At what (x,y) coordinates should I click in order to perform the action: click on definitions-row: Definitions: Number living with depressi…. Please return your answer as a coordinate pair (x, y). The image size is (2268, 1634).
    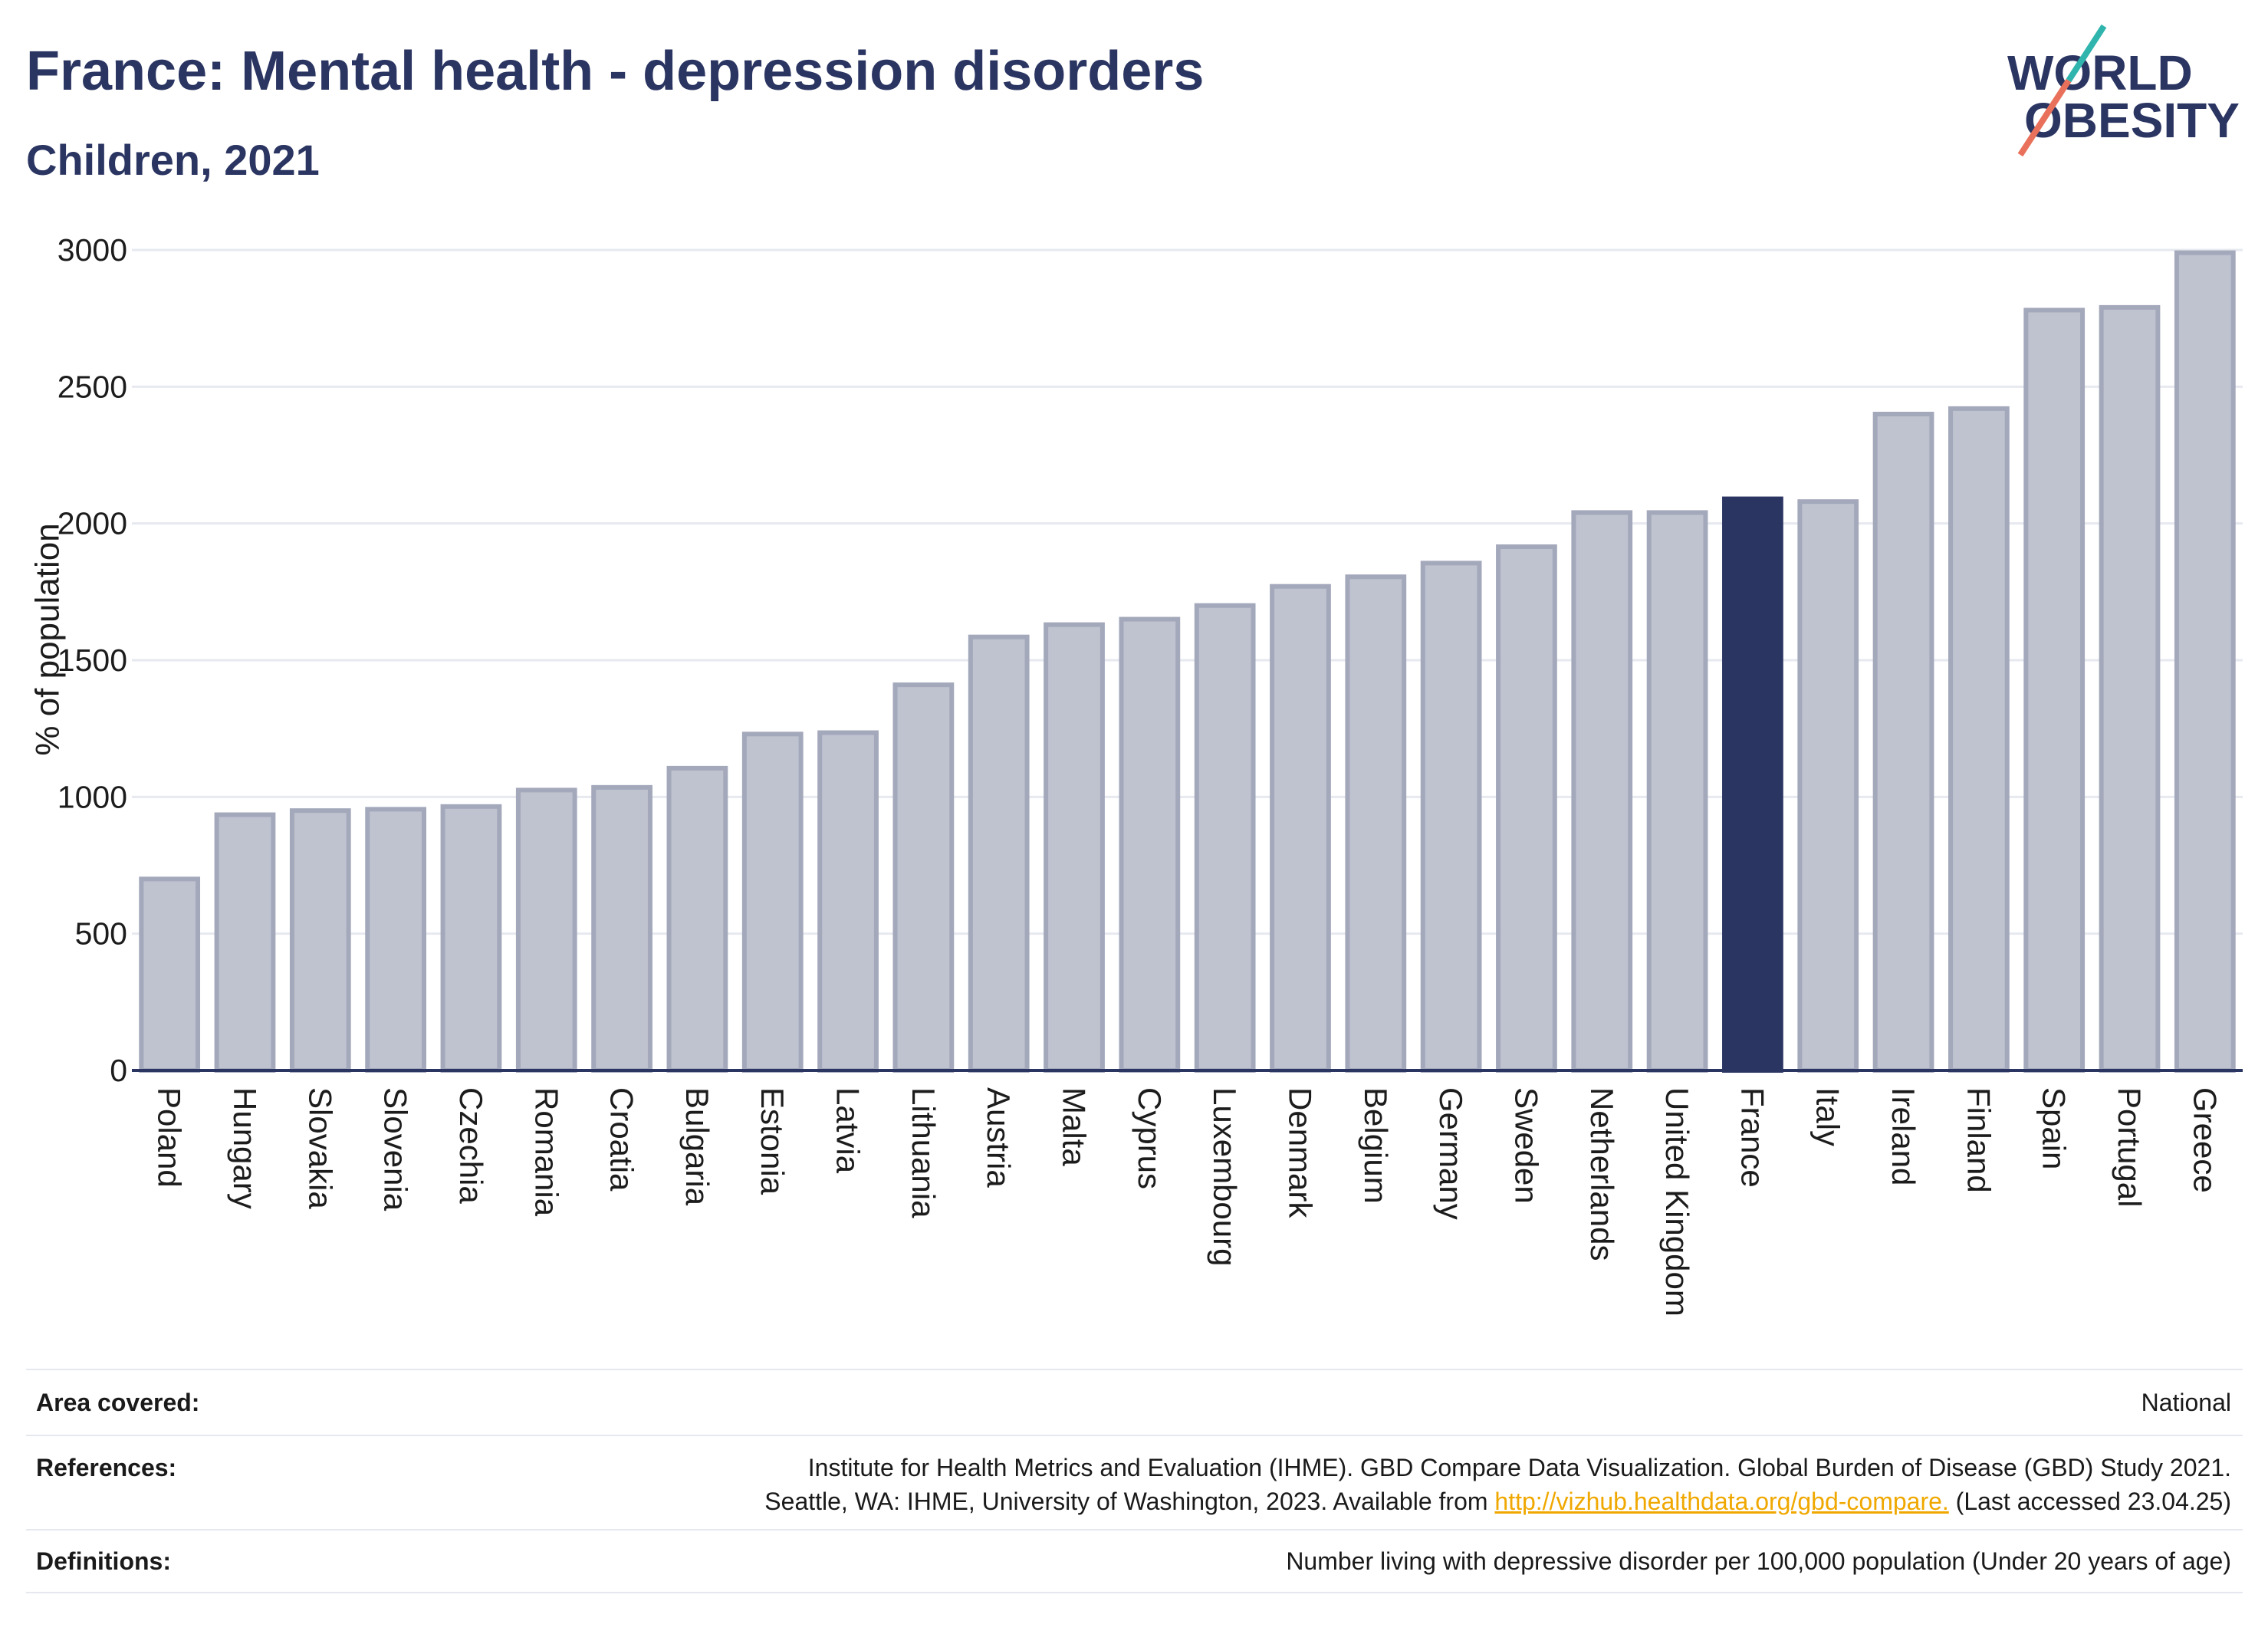
    Looking at the image, I should click on (1134, 1561).